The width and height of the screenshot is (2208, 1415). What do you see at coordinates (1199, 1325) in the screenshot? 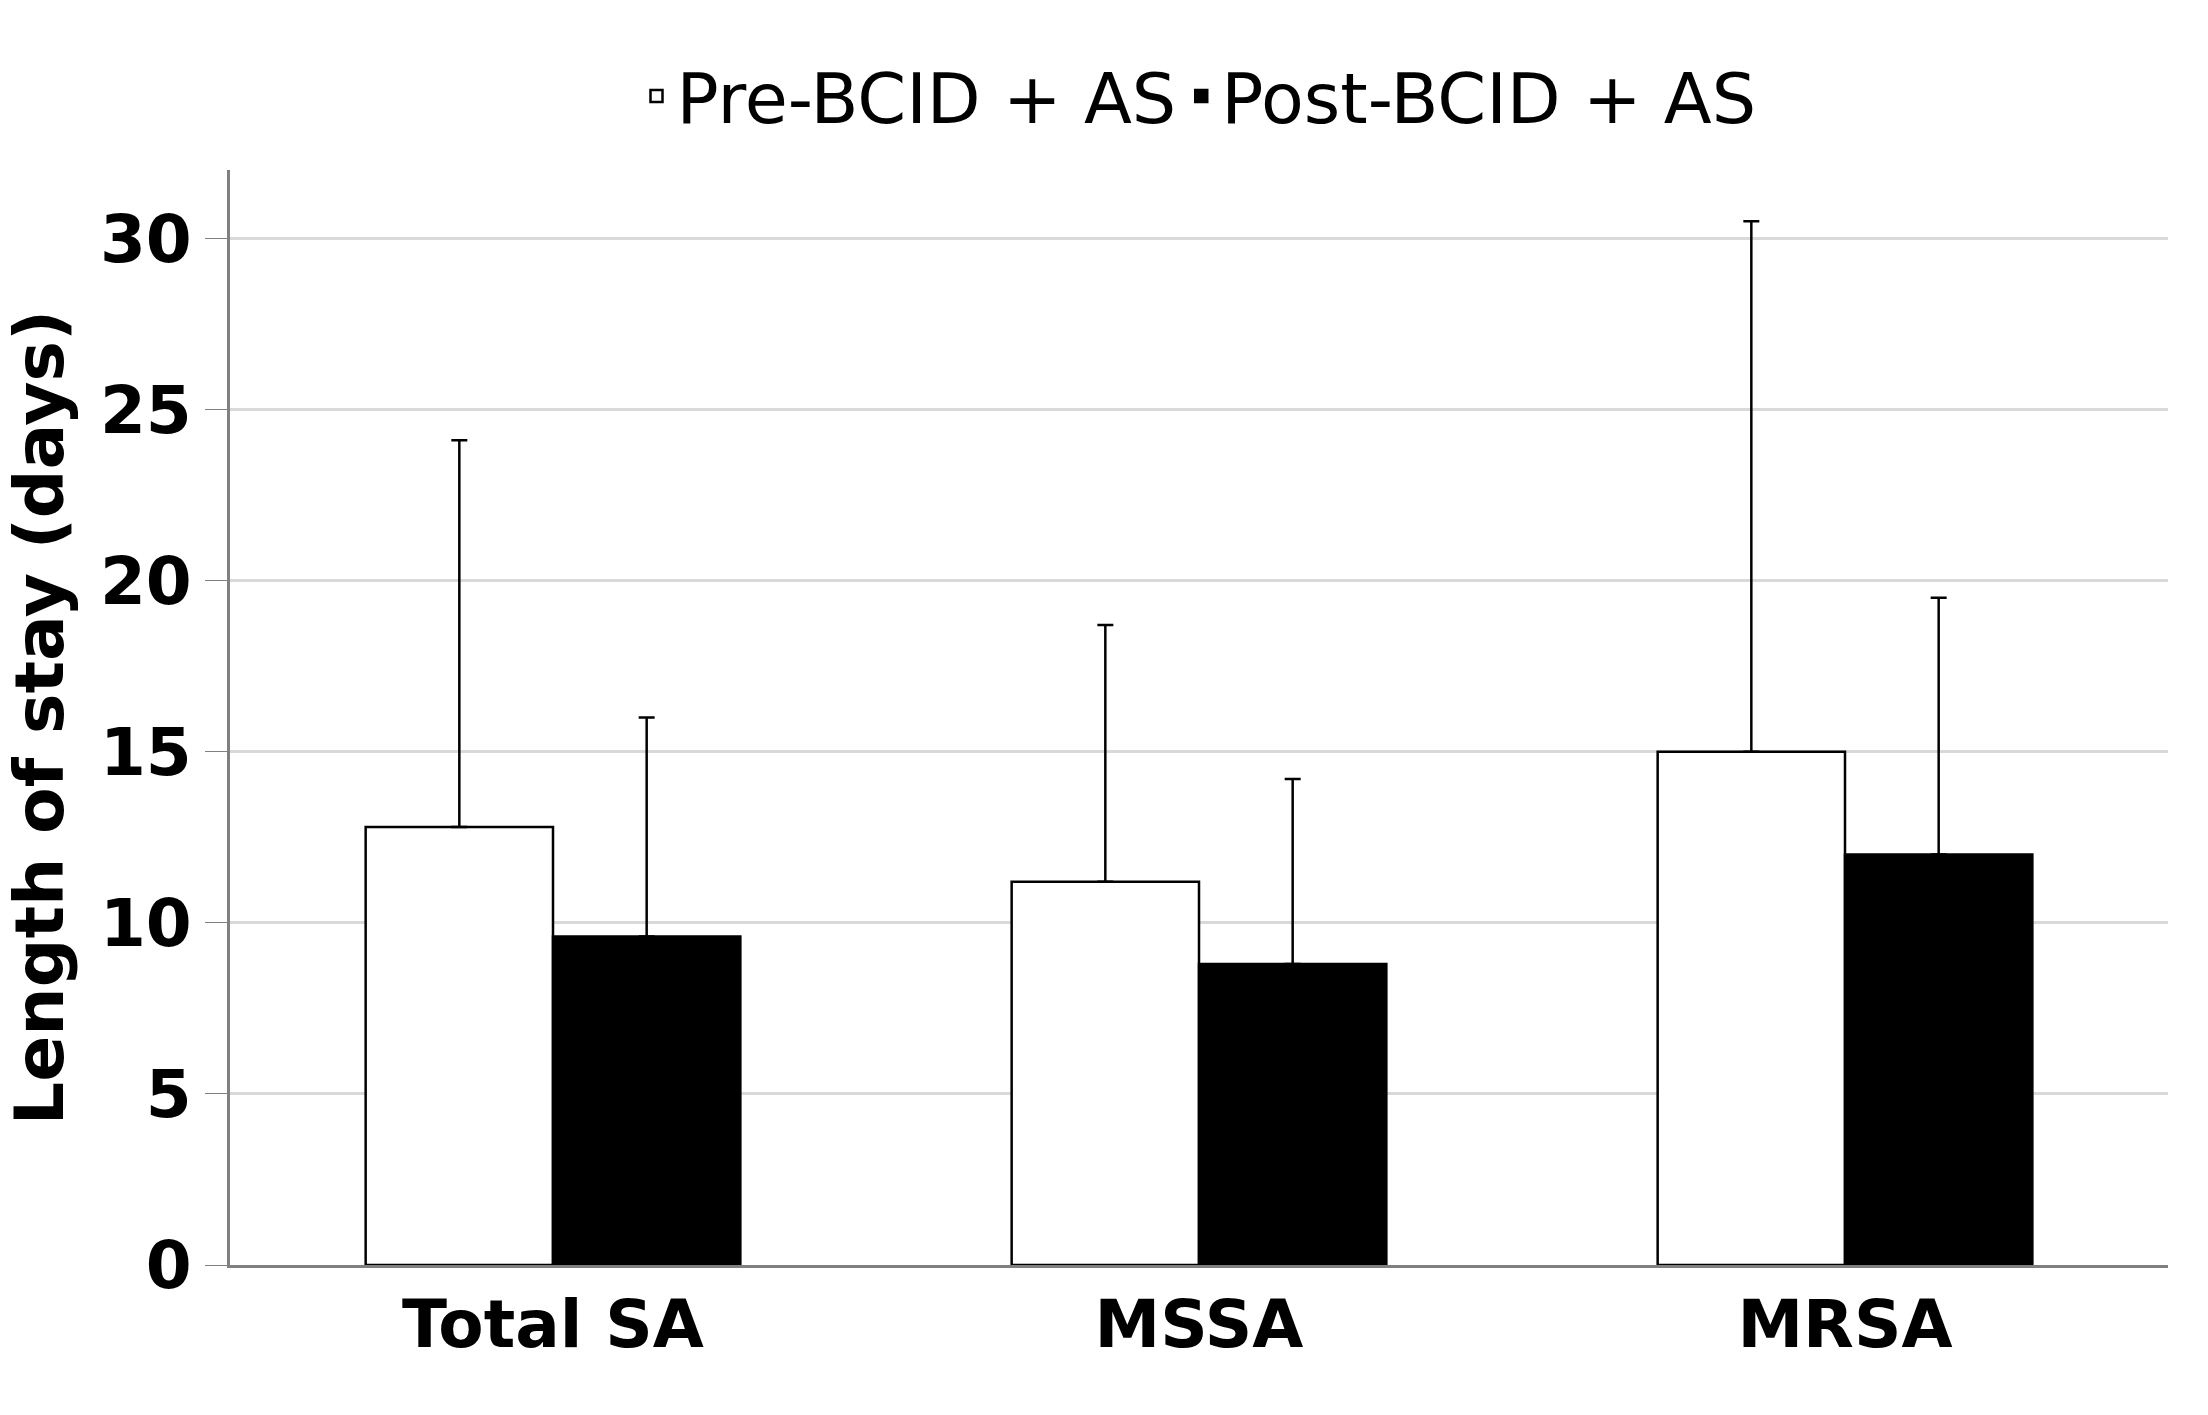
I see `x-tick-label: MSSA` at bounding box center [1199, 1325].